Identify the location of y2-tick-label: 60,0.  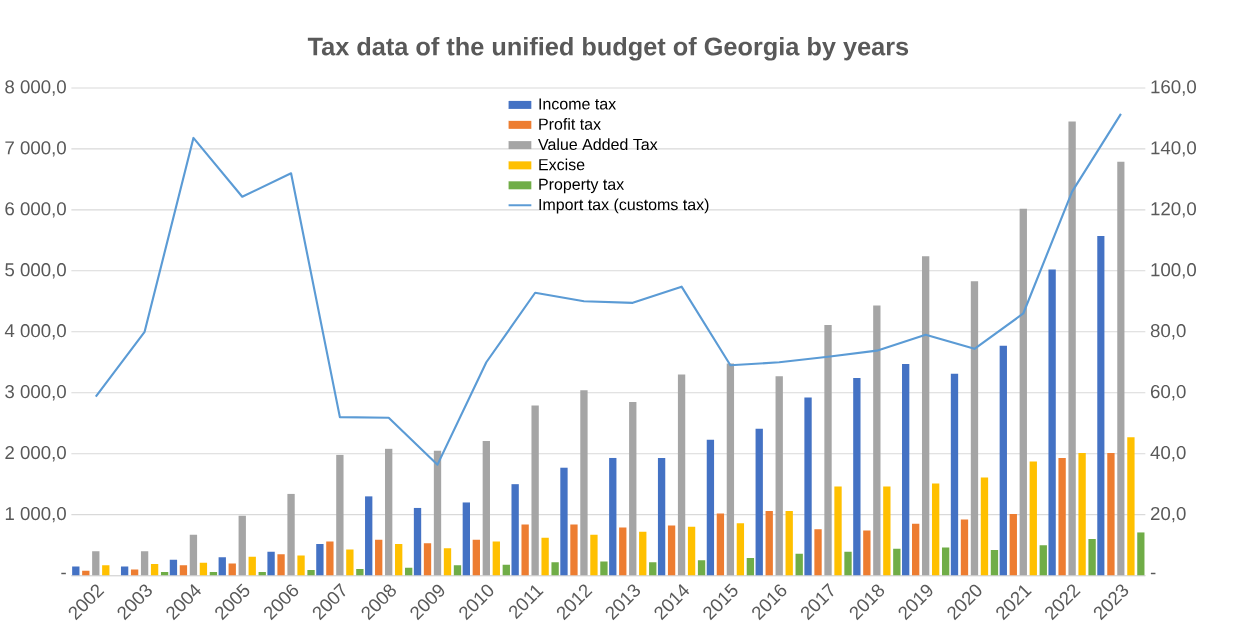
(1168, 393).